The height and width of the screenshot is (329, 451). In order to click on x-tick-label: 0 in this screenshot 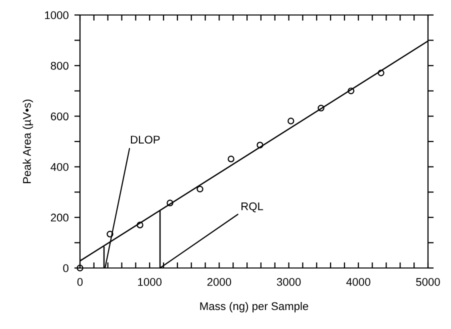, I will do `click(80, 282)`.